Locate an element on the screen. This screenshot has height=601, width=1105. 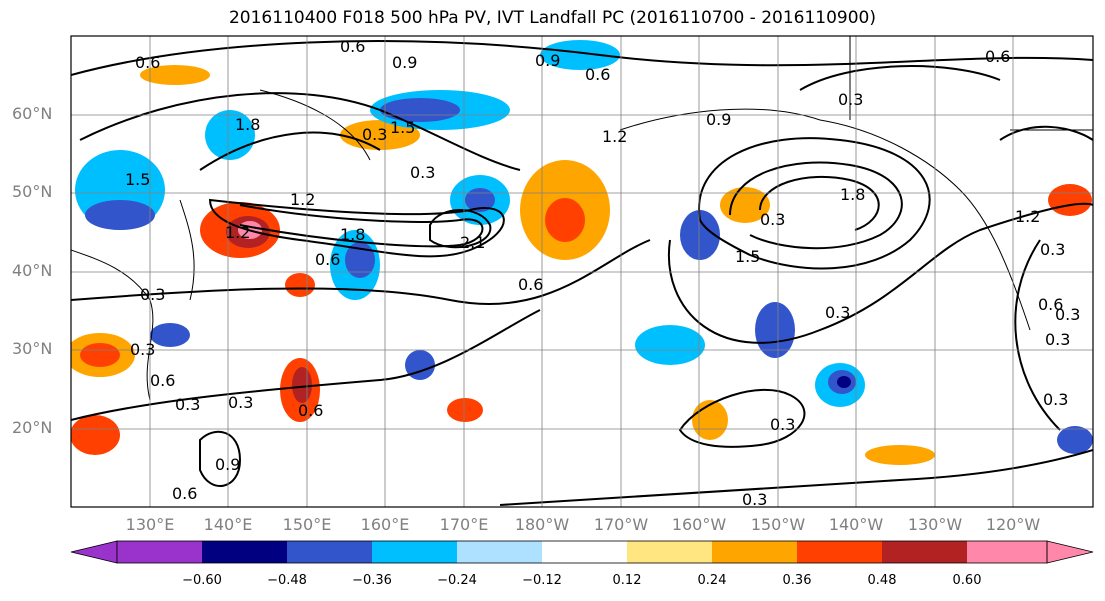
colorbar-tick: 0.48 is located at coordinates (882, 580).